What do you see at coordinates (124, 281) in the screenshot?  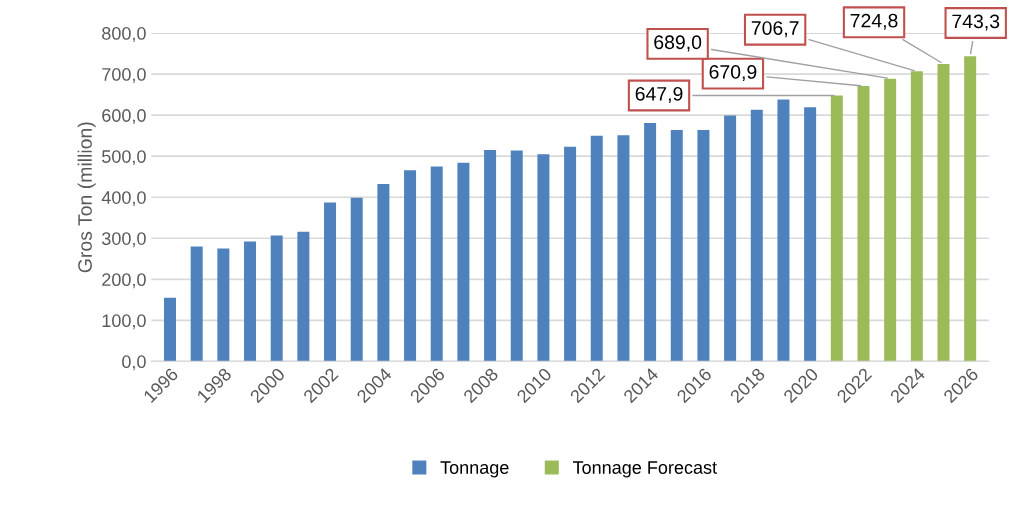 I see `y-tick-label: 200,0` at bounding box center [124, 281].